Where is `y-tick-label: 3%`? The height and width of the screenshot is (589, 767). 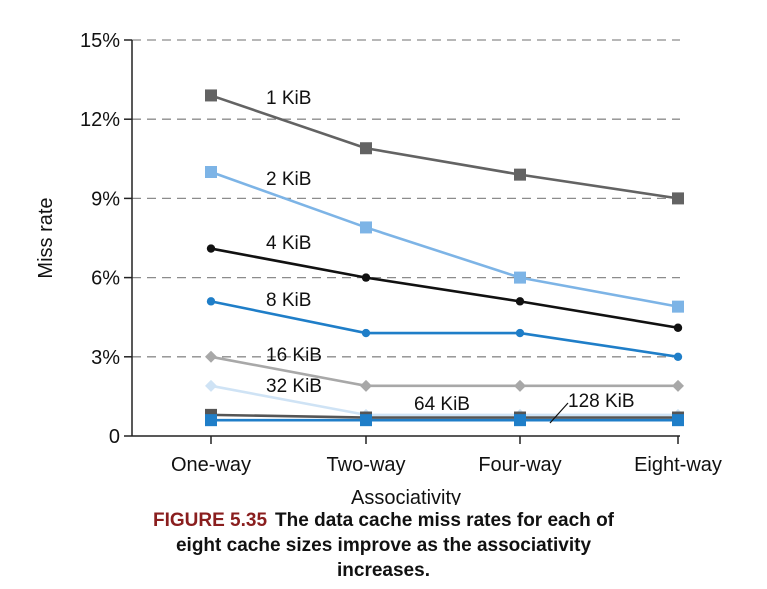 y-tick-label: 3% is located at coordinates (105, 358).